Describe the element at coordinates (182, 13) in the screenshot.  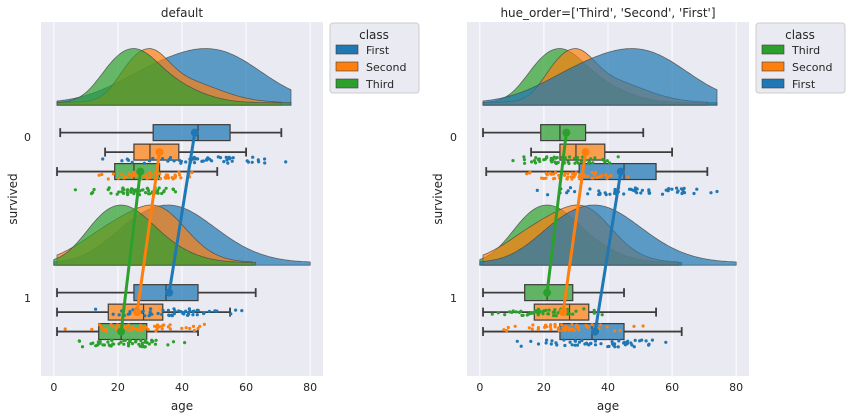
I see `chart-title: default` at that location.